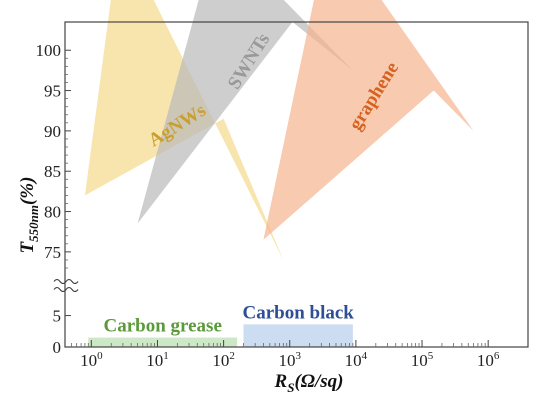  What do you see at coordinates (163, 326) in the screenshot?
I see `region-label-carbon-grease: Carbon grease` at bounding box center [163, 326].